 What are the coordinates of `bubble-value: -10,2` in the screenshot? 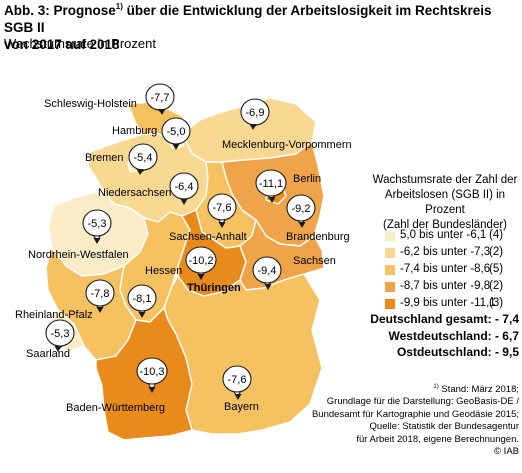 It's located at (200, 261).